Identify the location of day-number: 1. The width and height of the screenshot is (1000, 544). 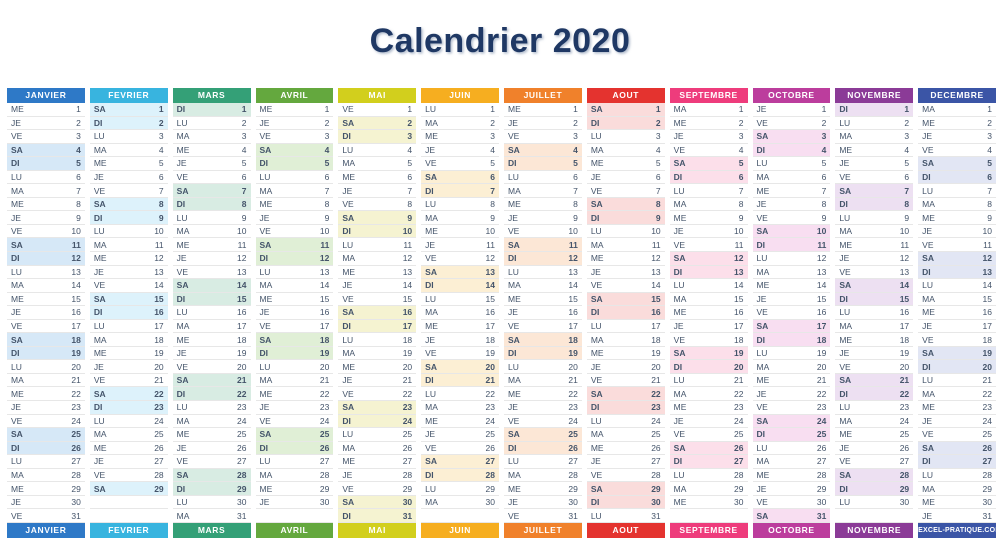
(824, 109).